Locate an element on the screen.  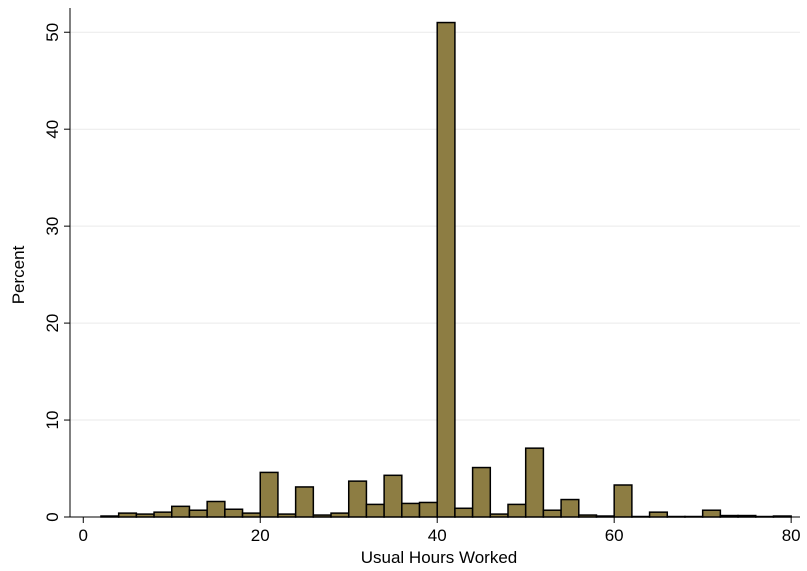
y-tick-label: 50 is located at coordinates (52, 32).